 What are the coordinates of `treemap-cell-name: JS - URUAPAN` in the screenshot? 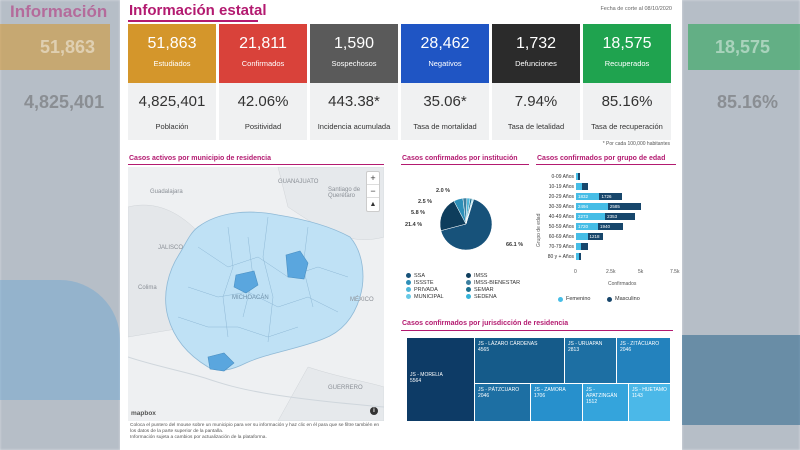 It's located at (585, 344).